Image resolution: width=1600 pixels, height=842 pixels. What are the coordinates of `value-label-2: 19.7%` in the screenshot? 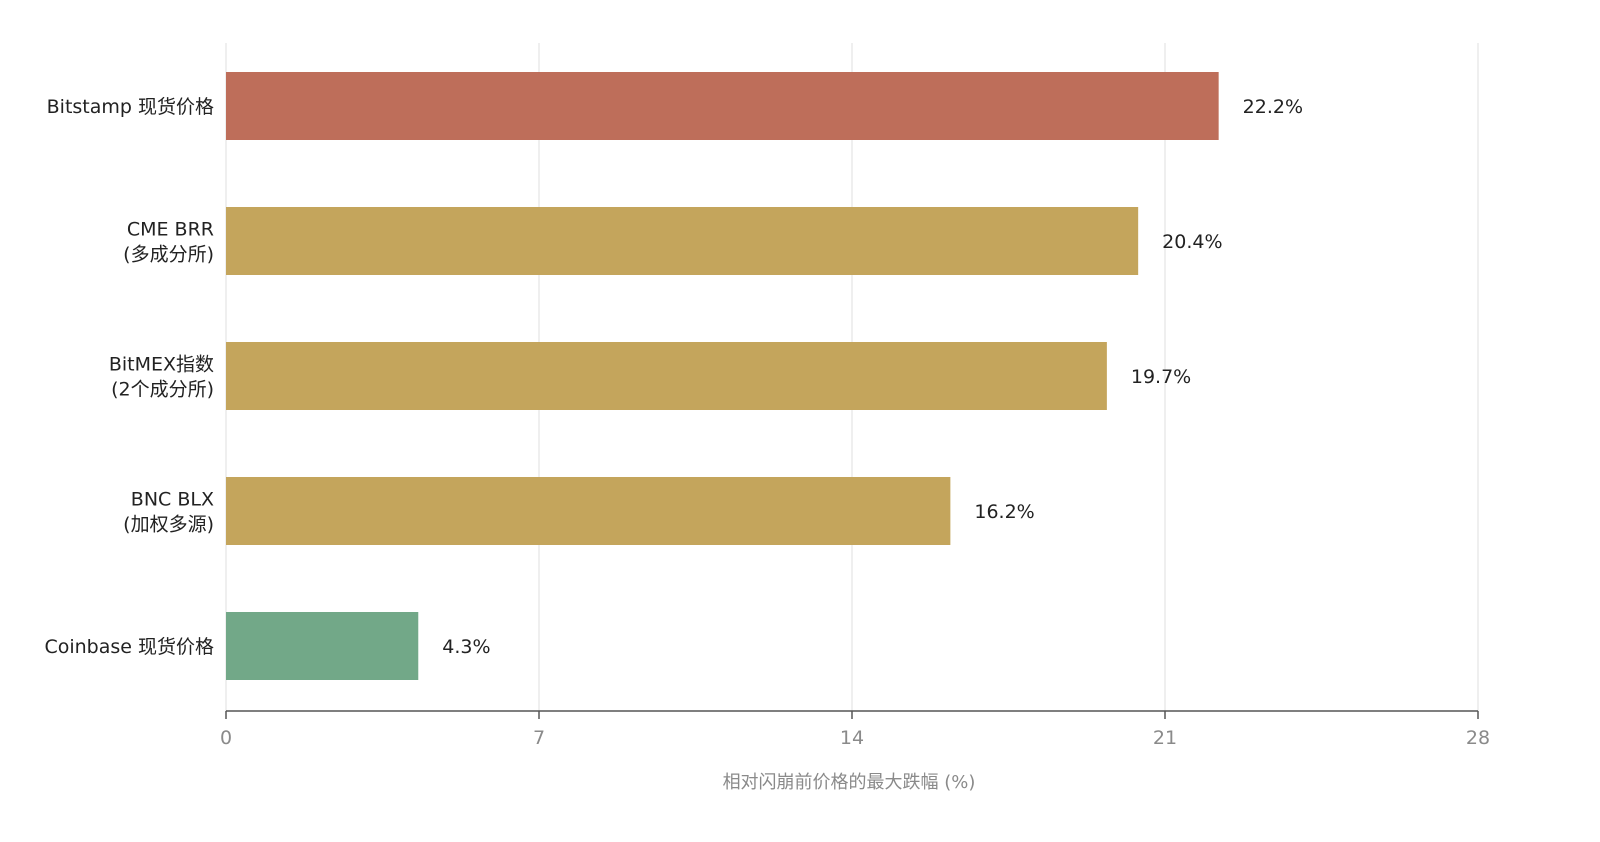 It's located at (1161, 377).